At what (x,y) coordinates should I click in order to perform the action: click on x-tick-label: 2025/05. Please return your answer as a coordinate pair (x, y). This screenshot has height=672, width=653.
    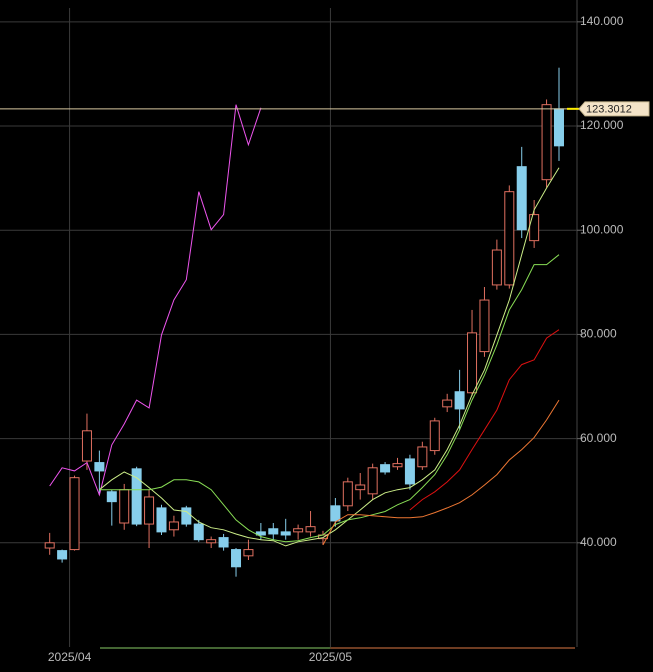
    Looking at the image, I should click on (331, 657).